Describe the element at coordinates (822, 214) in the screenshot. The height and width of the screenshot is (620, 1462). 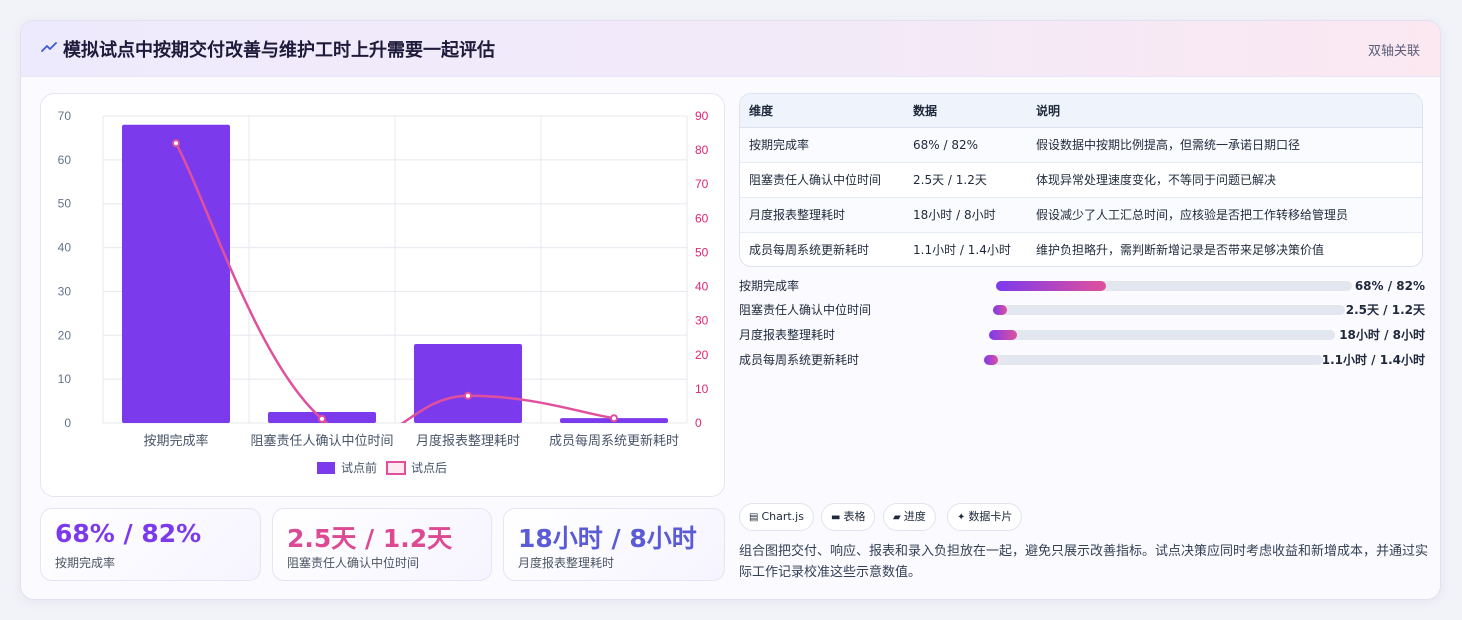
I see `table-cell: 月度报表整理耗时` at that location.